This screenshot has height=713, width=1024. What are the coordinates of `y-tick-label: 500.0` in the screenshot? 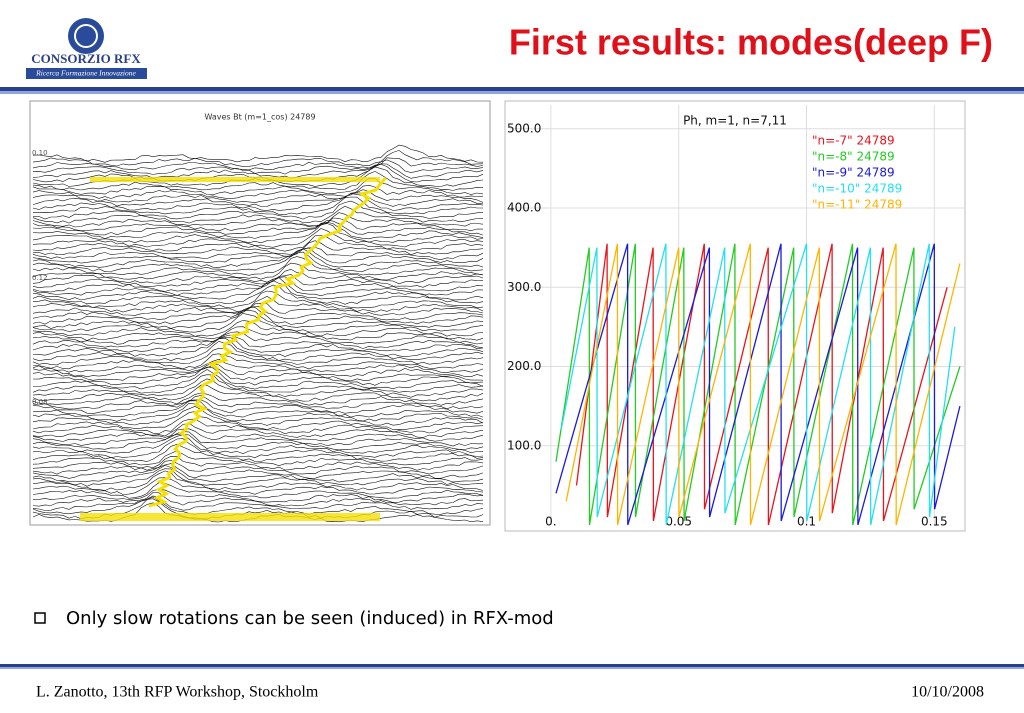 It's located at (524, 128).